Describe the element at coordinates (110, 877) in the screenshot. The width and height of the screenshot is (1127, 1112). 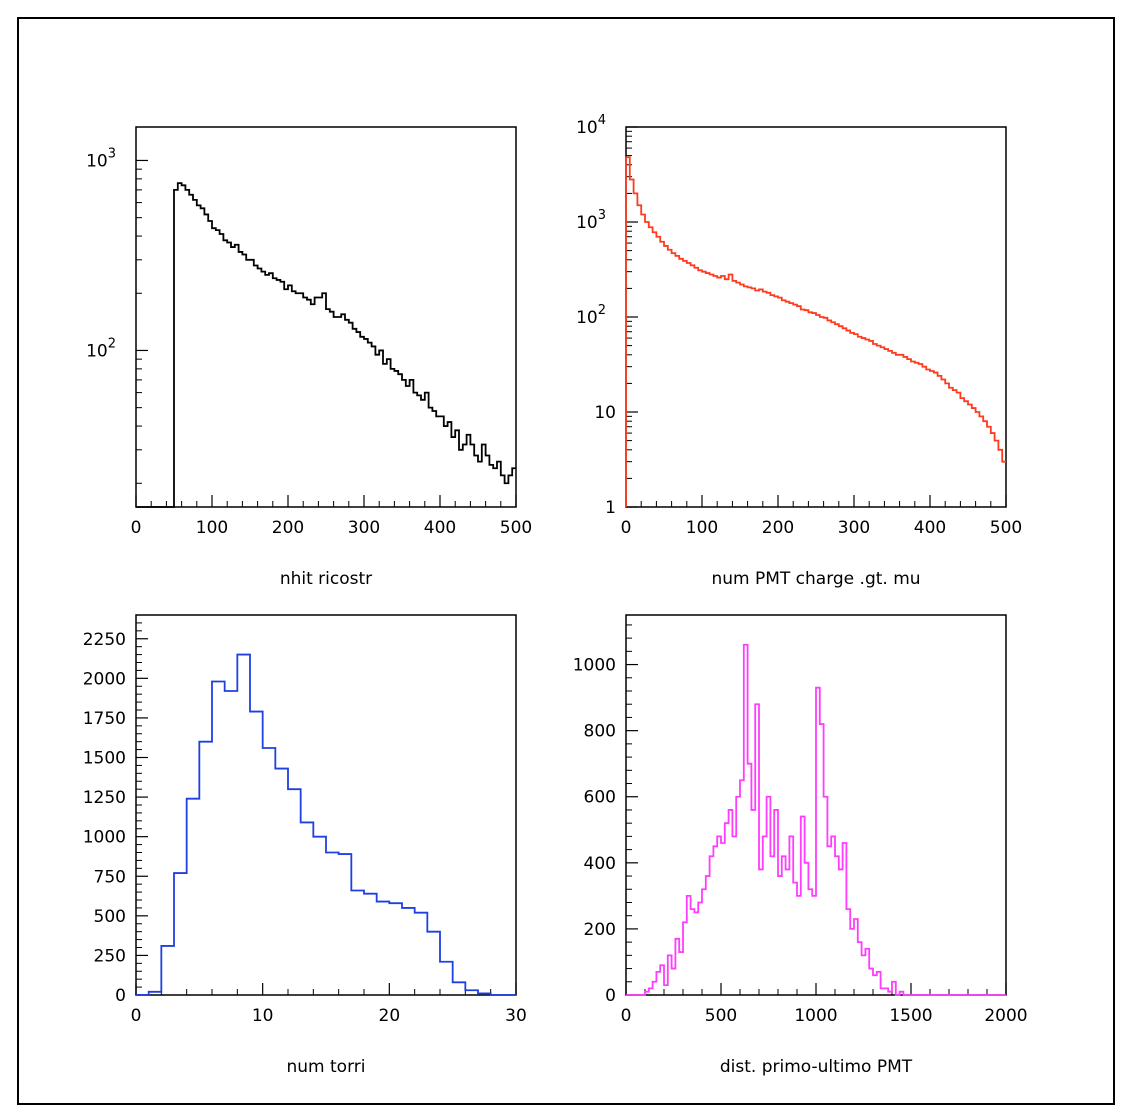
I see `y-tick-label: 750` at that location.